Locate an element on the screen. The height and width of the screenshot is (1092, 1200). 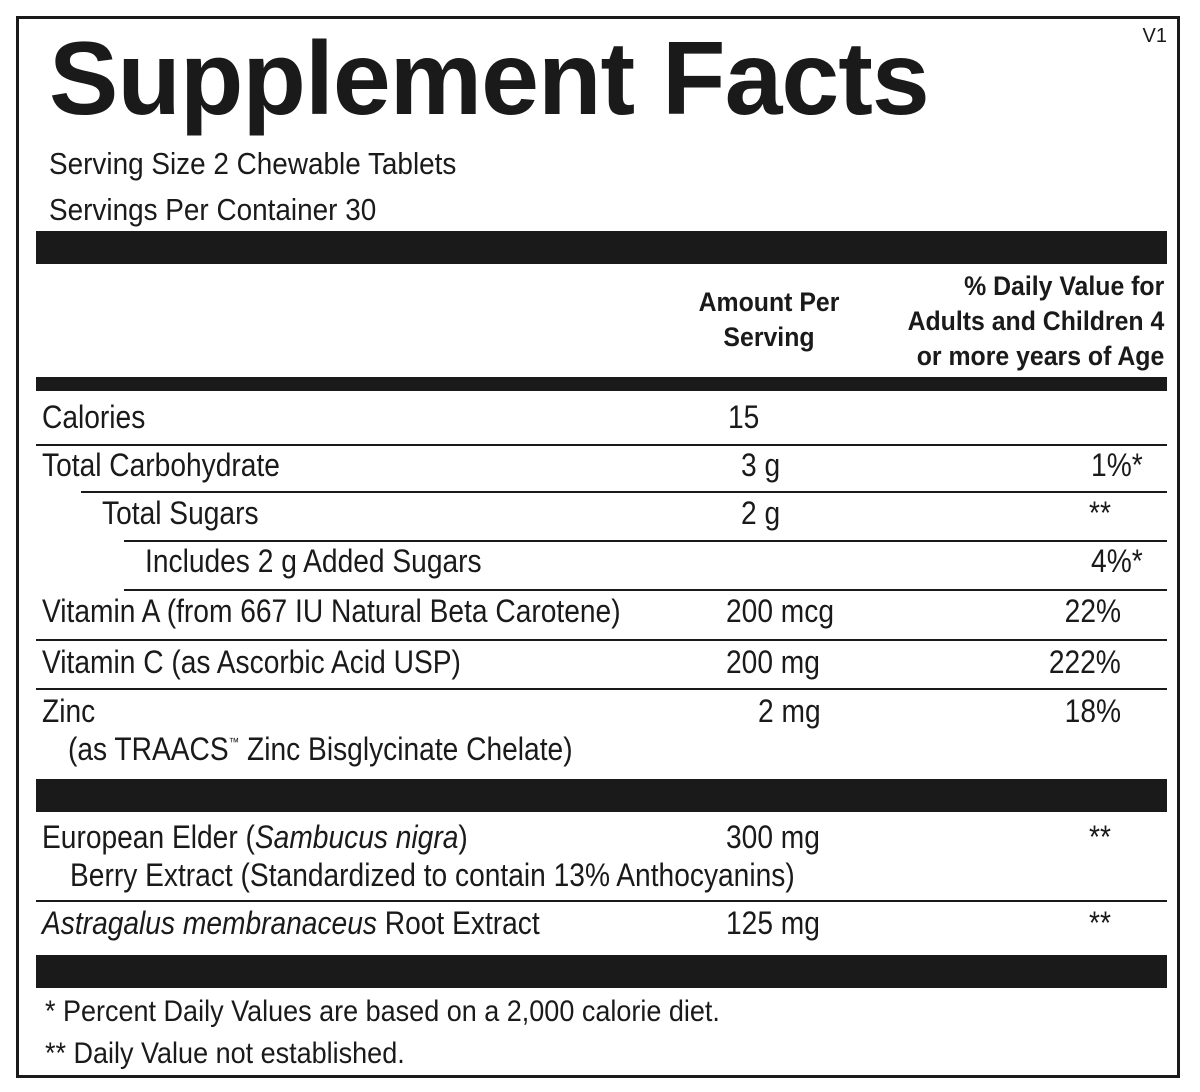
dv-header-line1: % Daily Value for is located at coordinates (1064, 286).